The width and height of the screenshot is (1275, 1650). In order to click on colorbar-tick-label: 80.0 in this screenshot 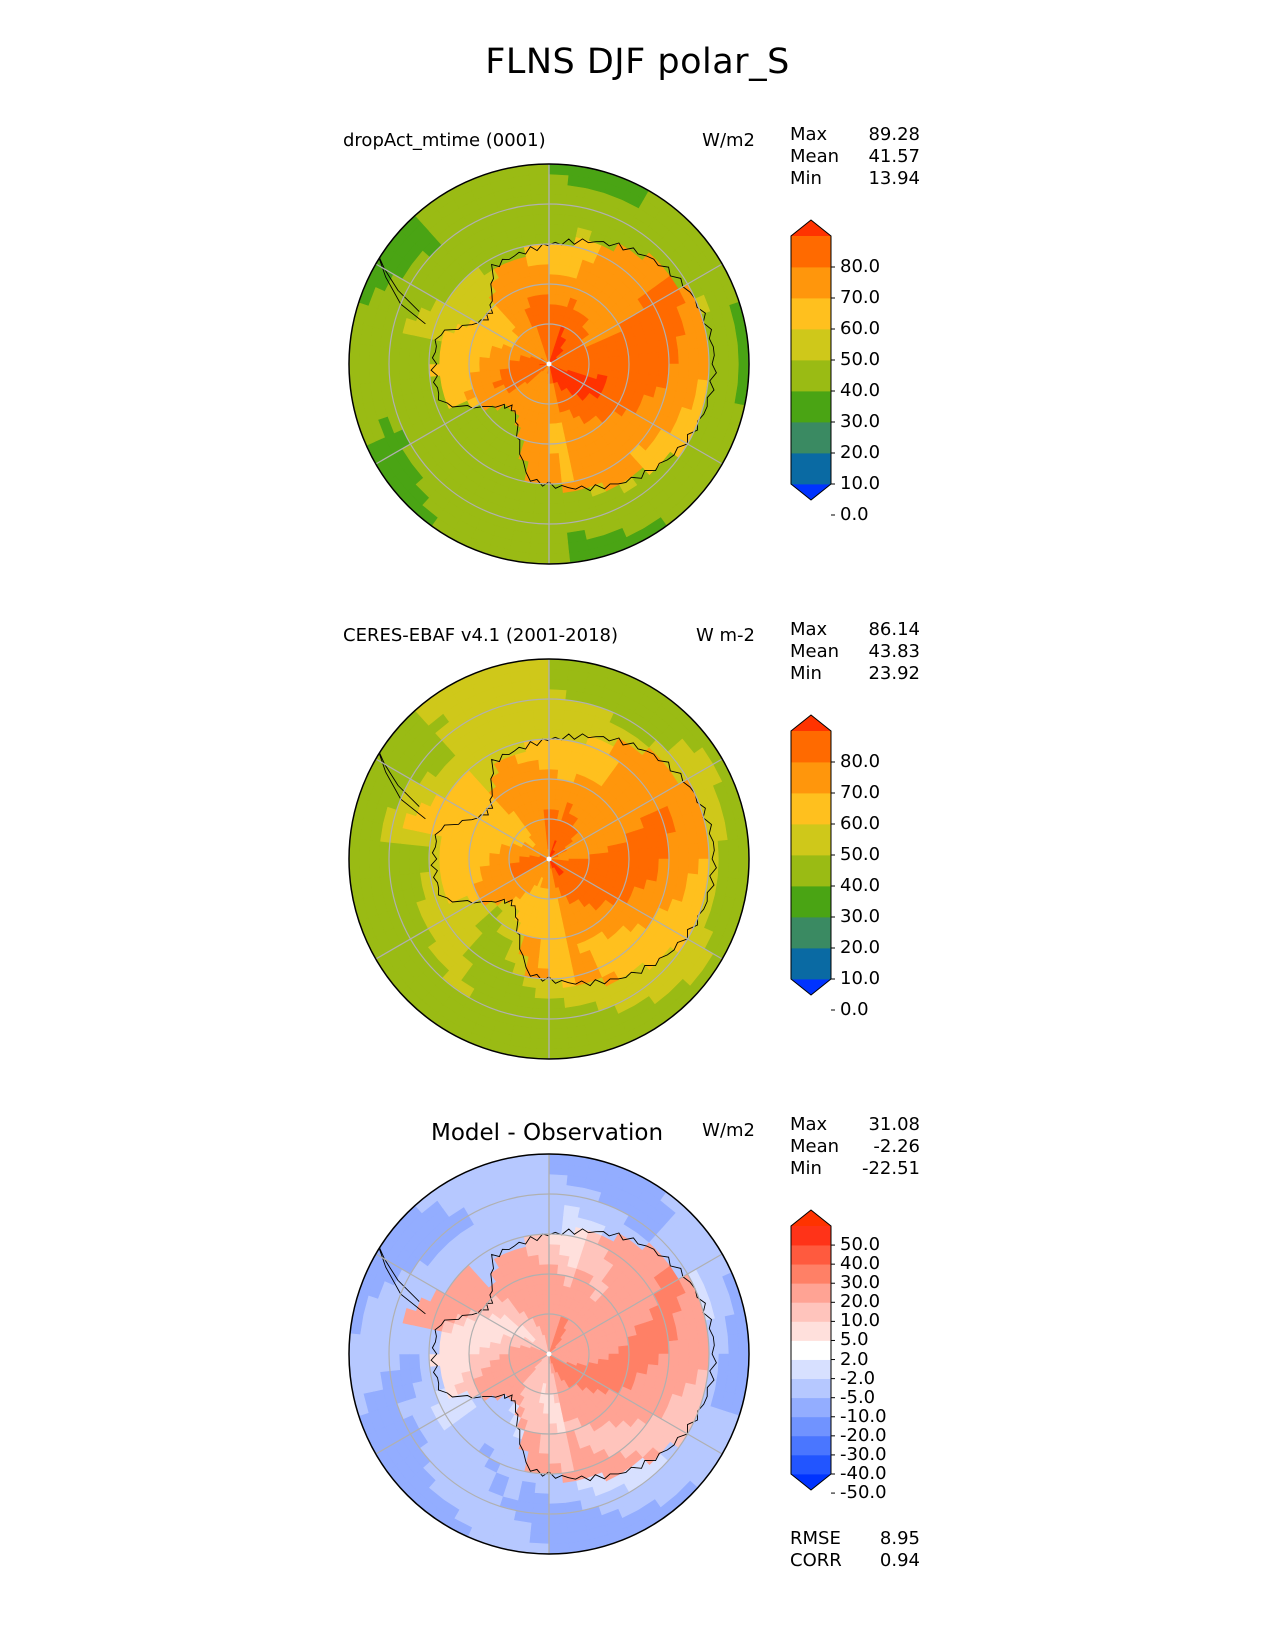, I will do `click(860, 761)`.